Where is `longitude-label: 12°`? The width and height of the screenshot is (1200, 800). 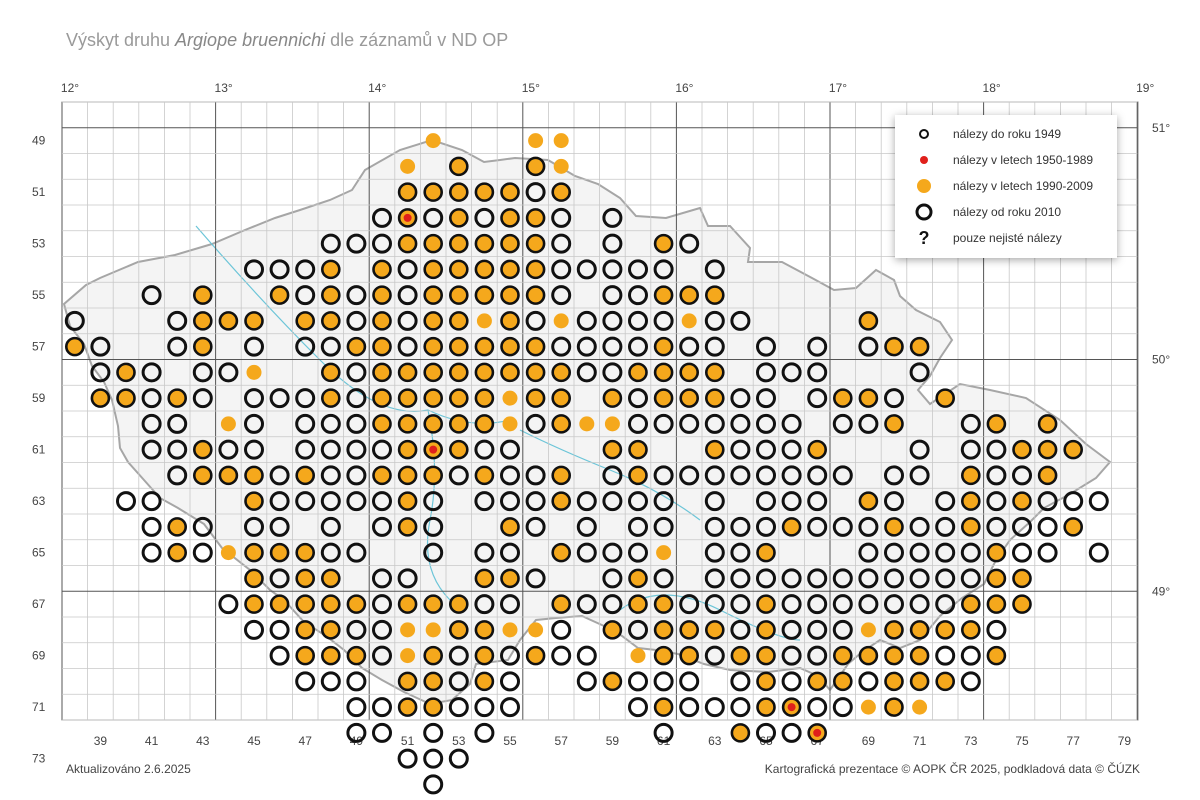
longitude-label: 12° is located at coordinates (70, 88).